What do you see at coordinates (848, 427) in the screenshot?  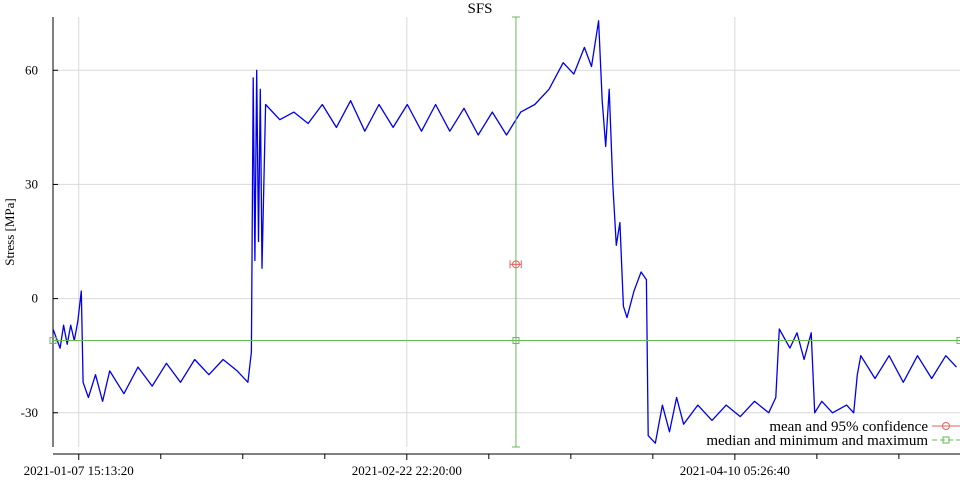 I see `legend-label-mean: mean and 95% confidence` at bounding box center [848, 427].